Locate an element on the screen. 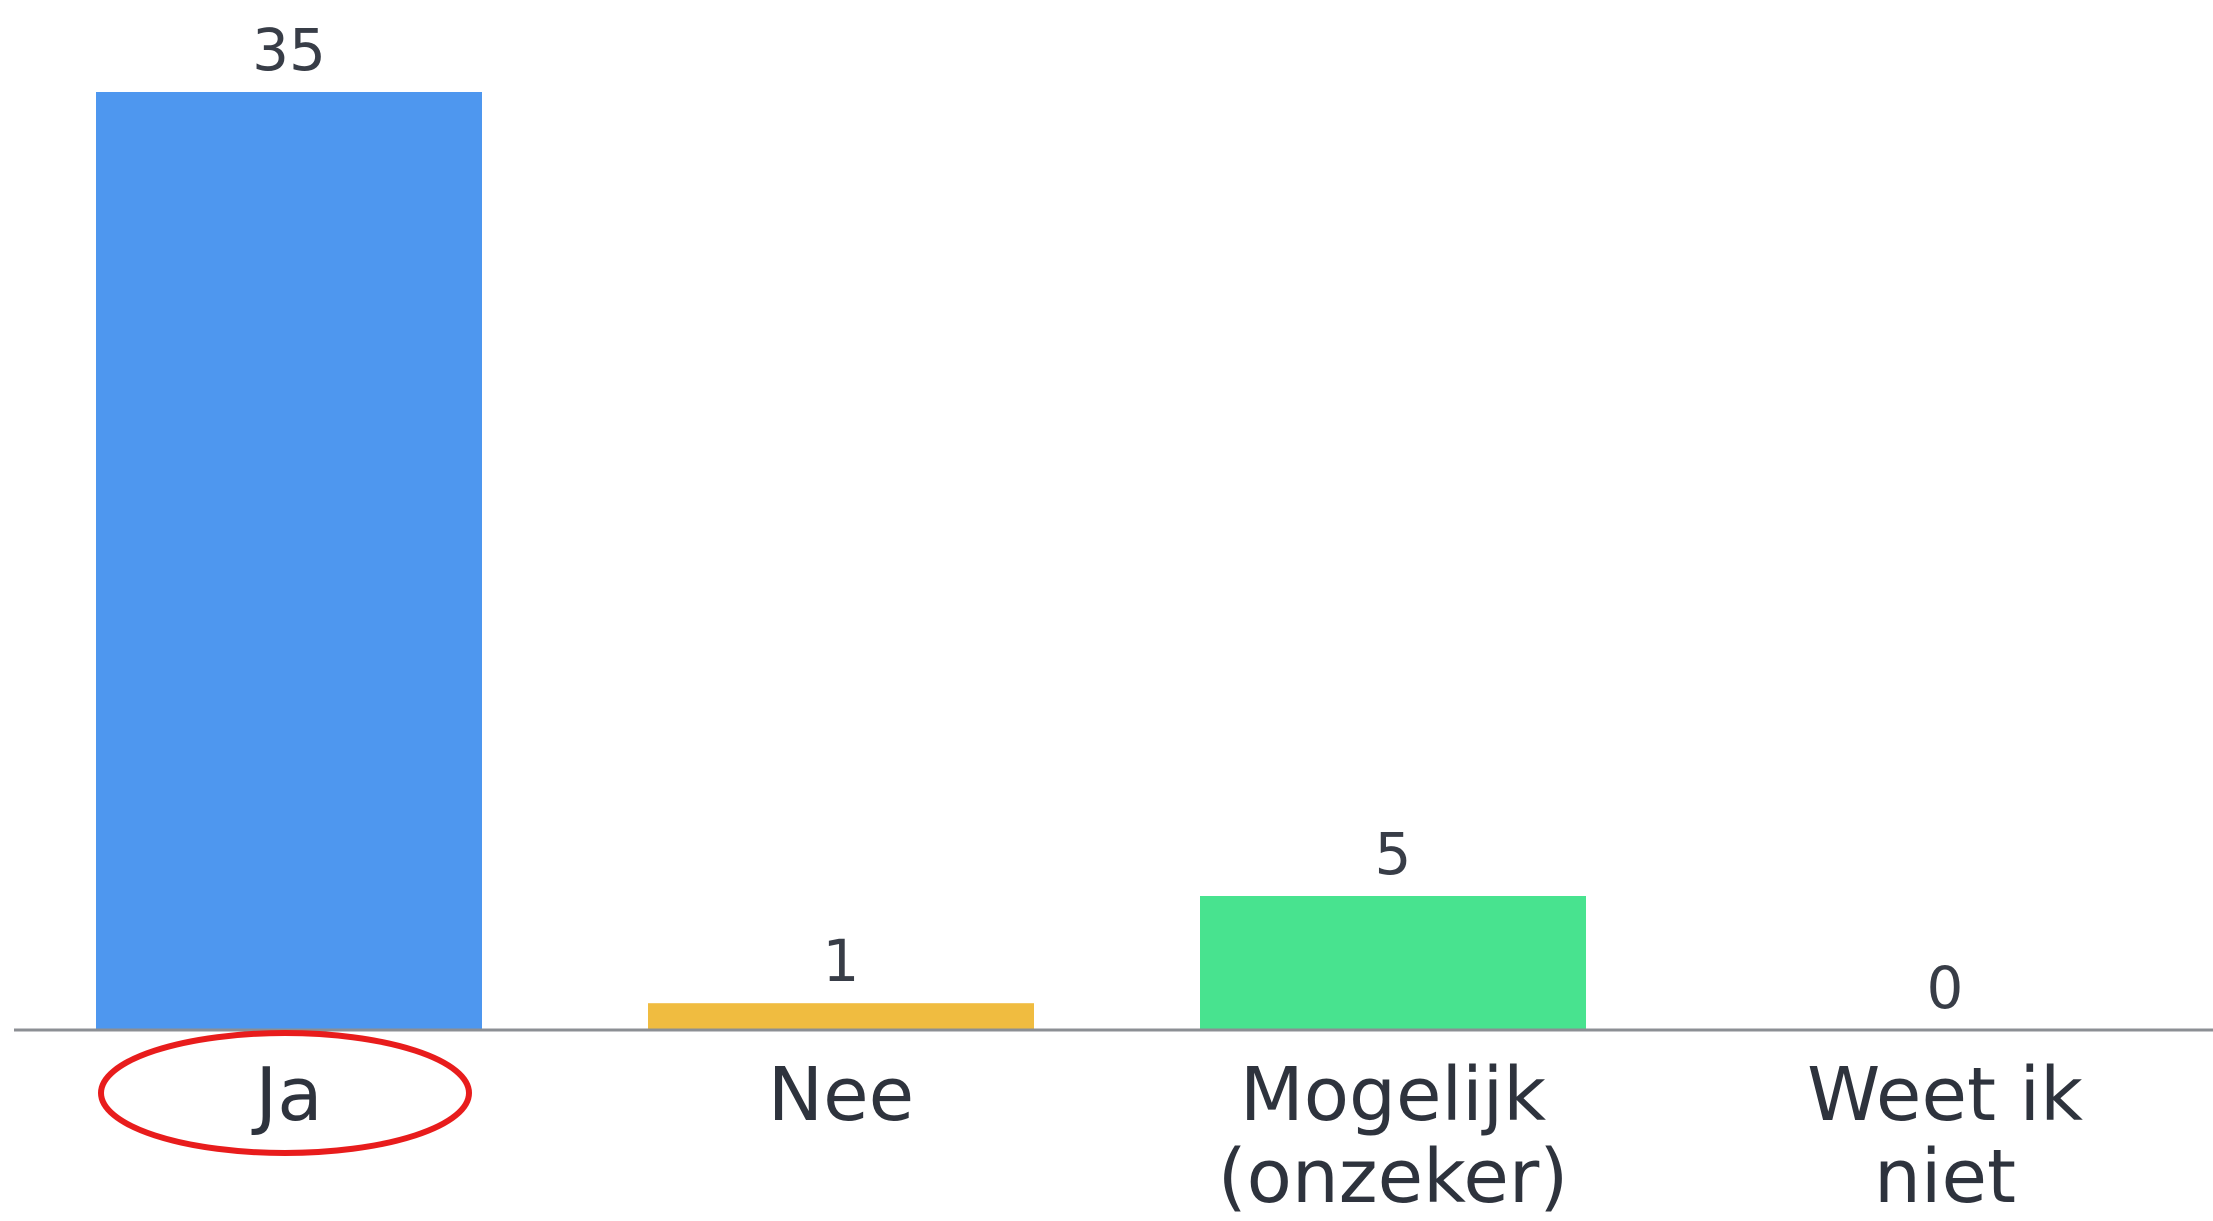  category-label-2: Nee is located at coordinates (841, 1095).